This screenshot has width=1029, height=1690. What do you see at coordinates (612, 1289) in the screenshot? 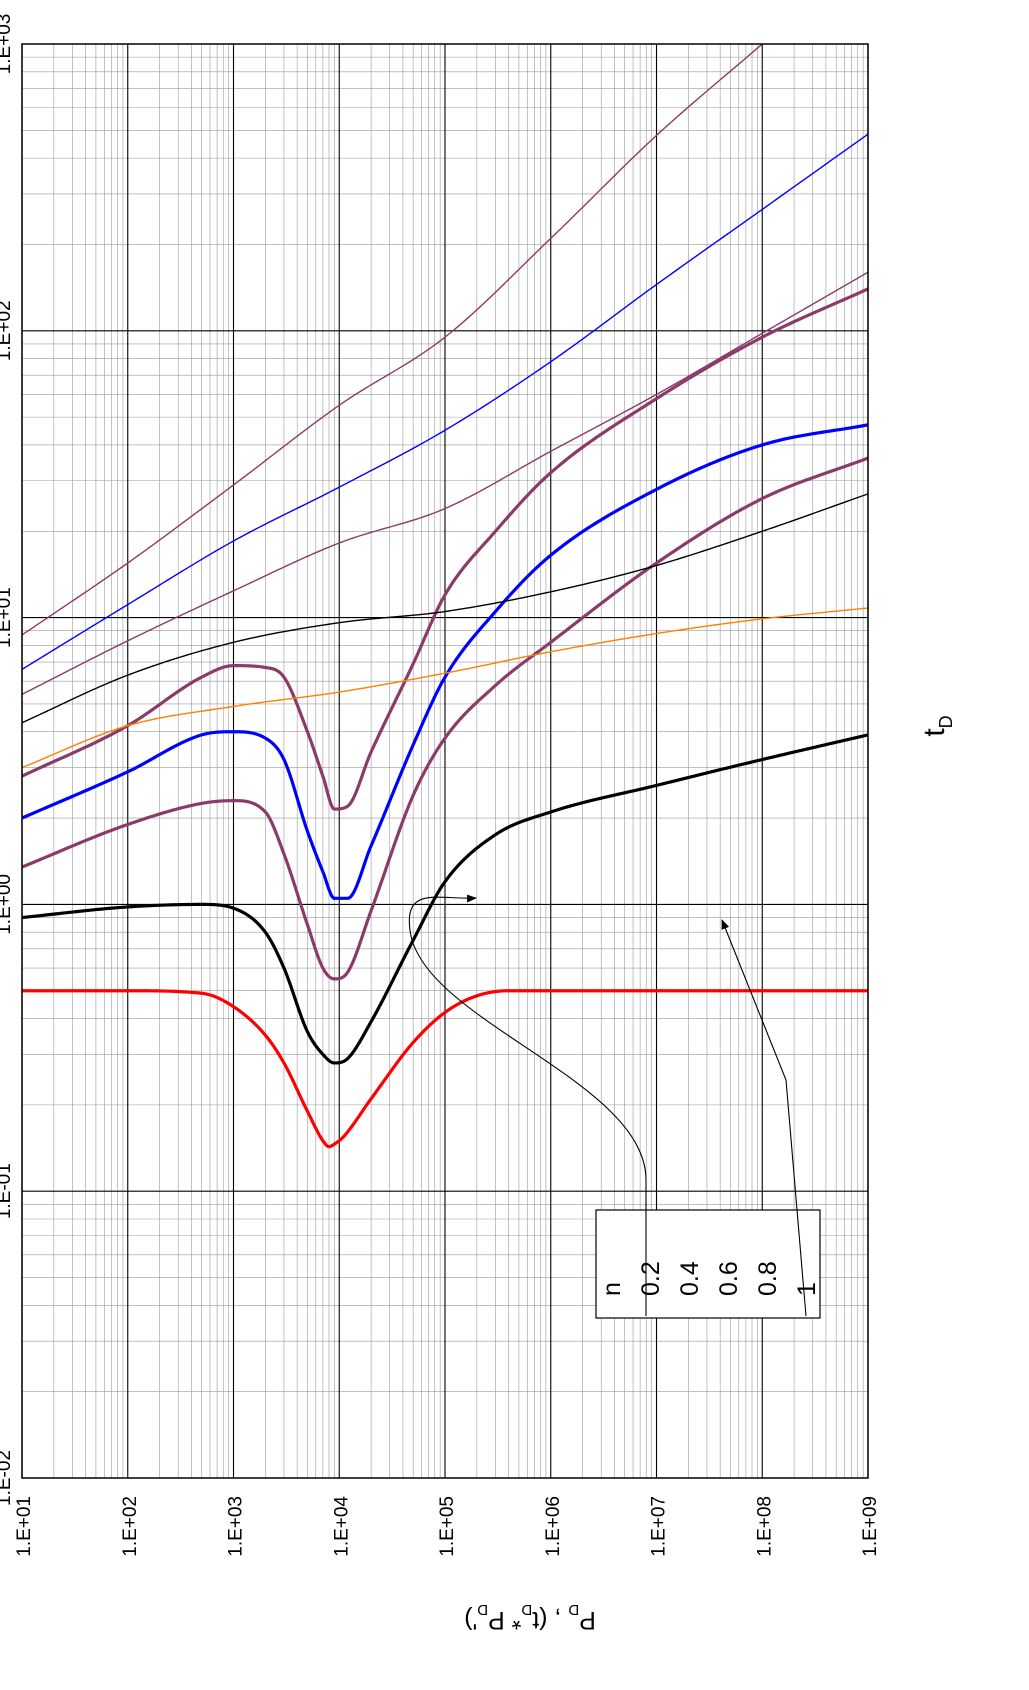
I see `legend-title: n` at bounding box center [612, 1289].